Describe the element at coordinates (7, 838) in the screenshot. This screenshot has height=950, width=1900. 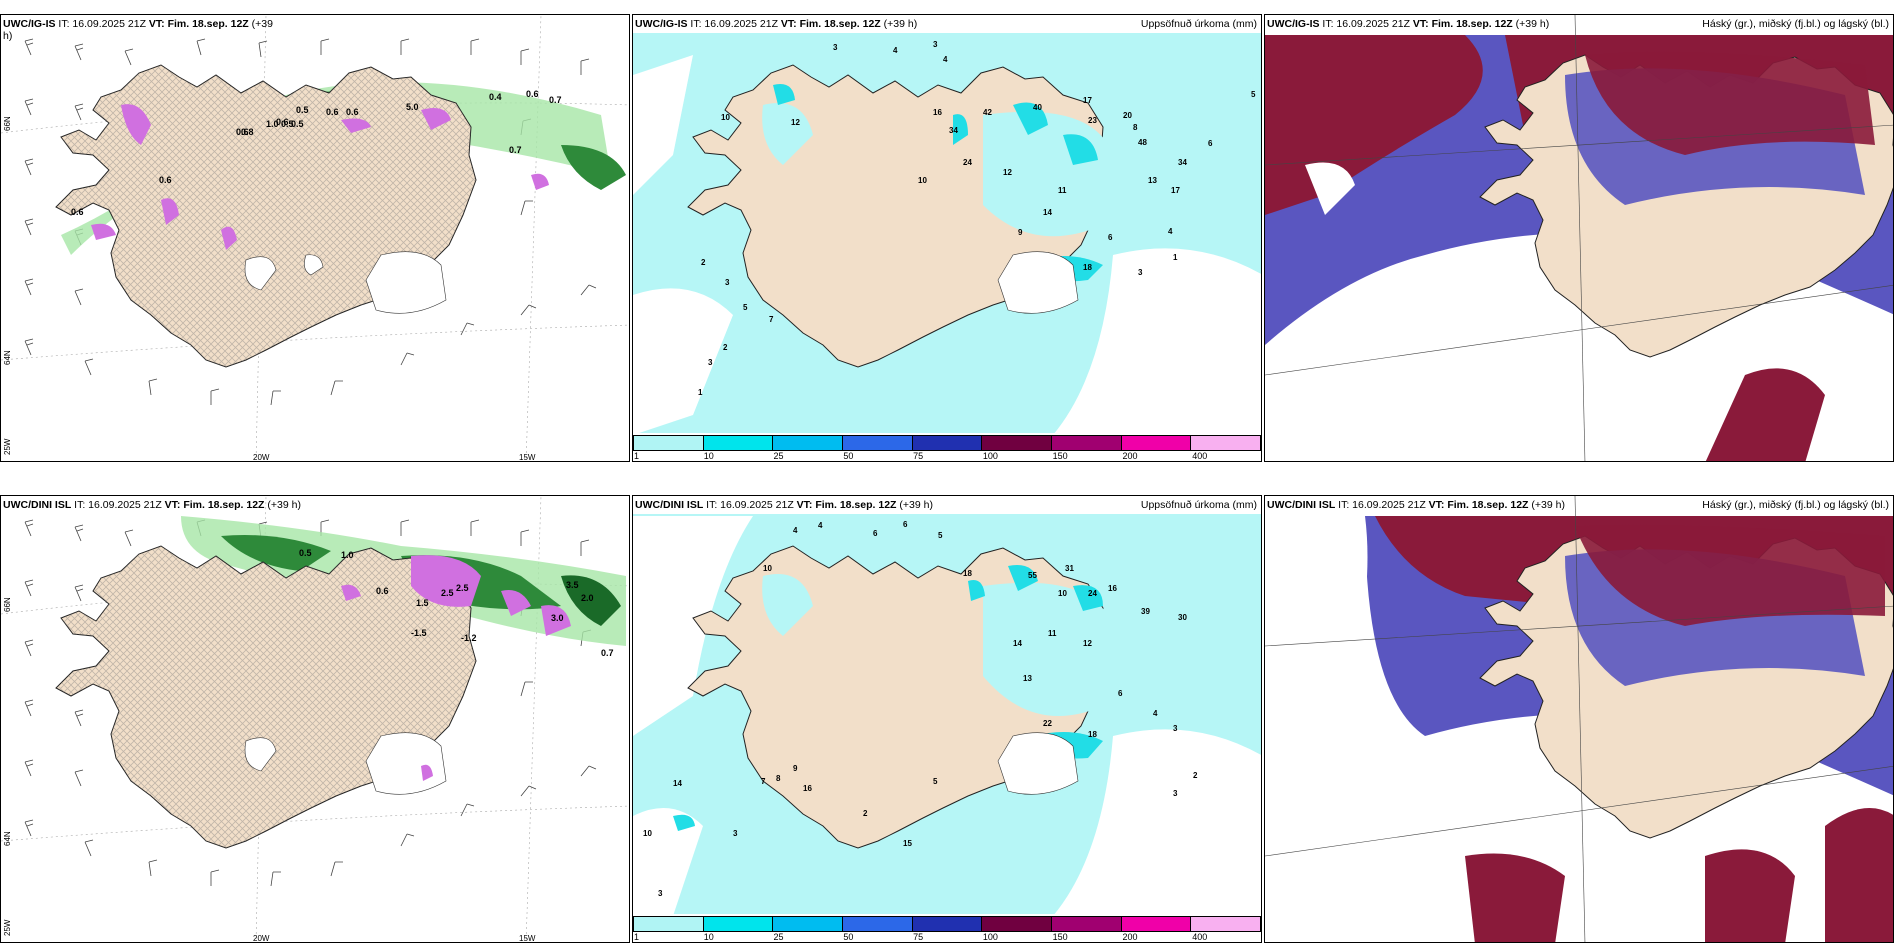
I see `lat-label: 64N` at that location.